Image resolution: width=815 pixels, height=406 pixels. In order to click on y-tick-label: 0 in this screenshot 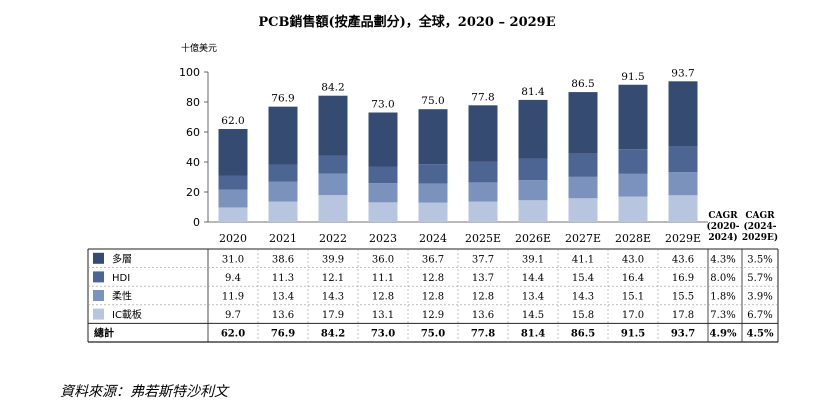, I will do `click(196, 222)`.